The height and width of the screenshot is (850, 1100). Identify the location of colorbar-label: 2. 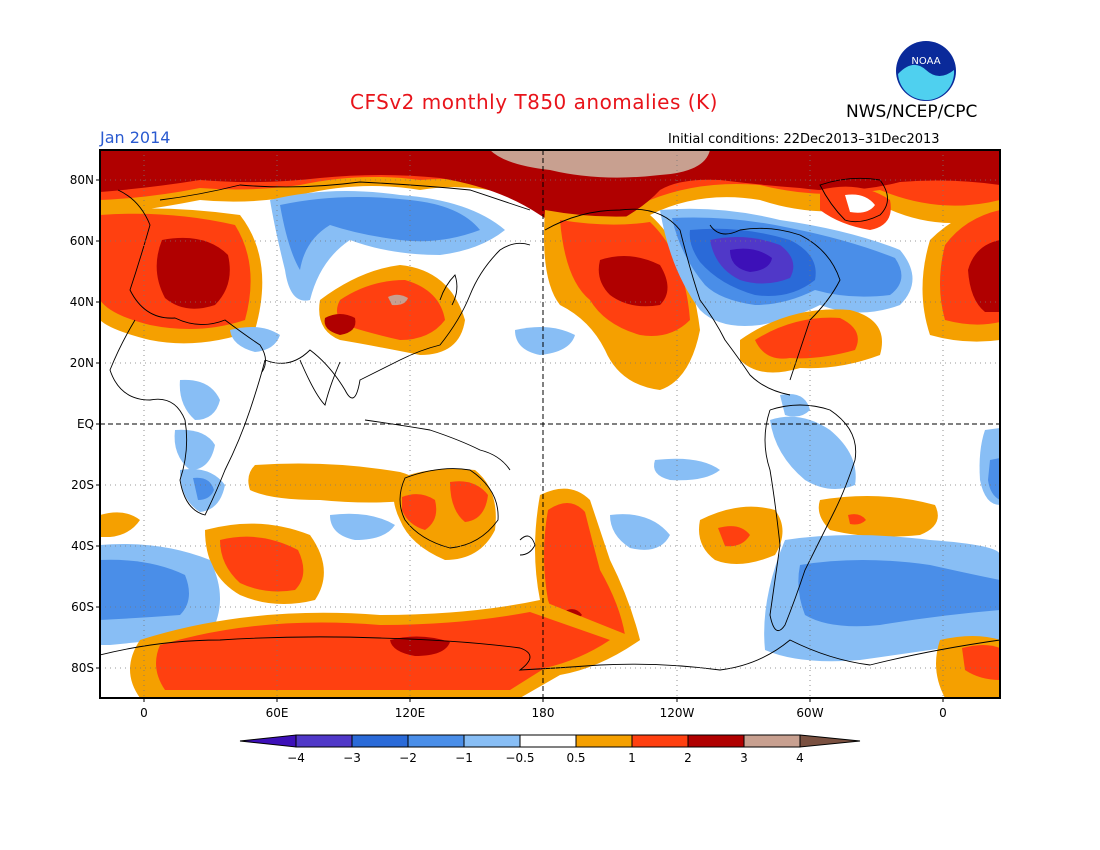
(688, 758).